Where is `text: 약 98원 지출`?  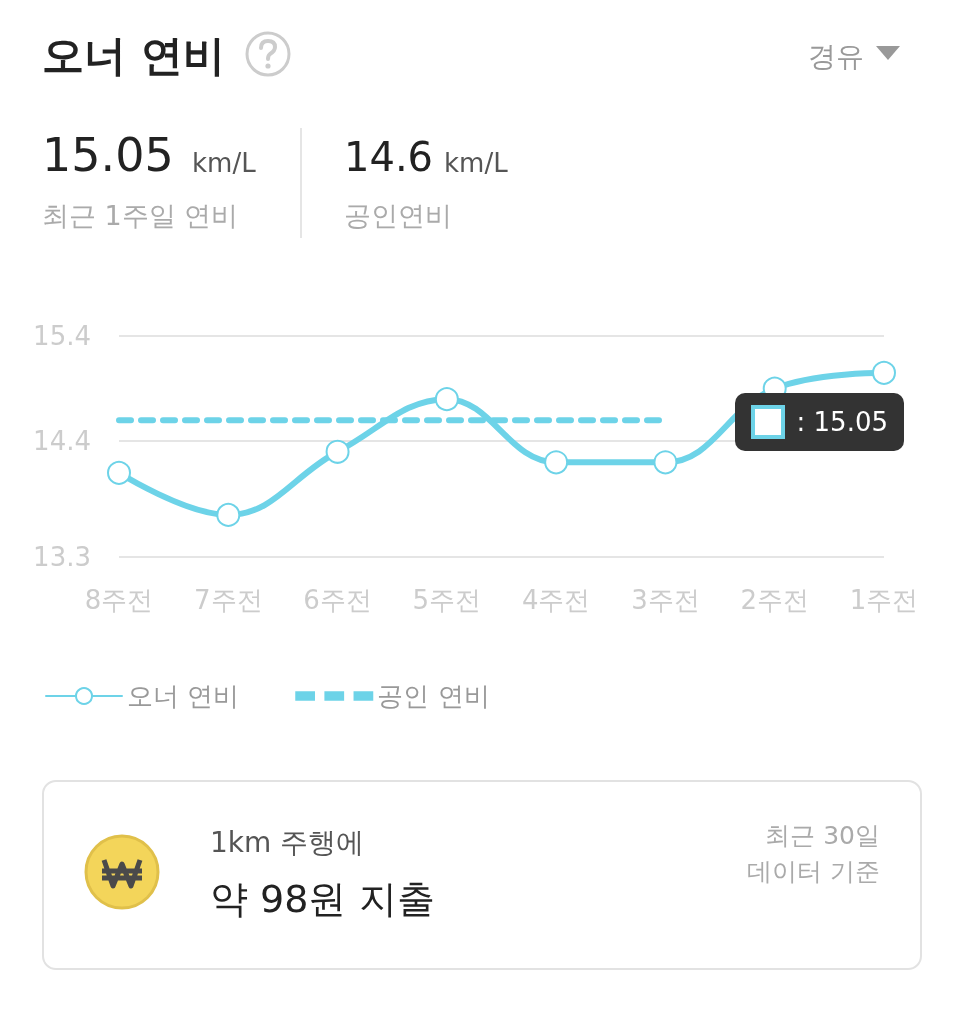 text: 약 98원 지출 is located at coordinates (322, 899).